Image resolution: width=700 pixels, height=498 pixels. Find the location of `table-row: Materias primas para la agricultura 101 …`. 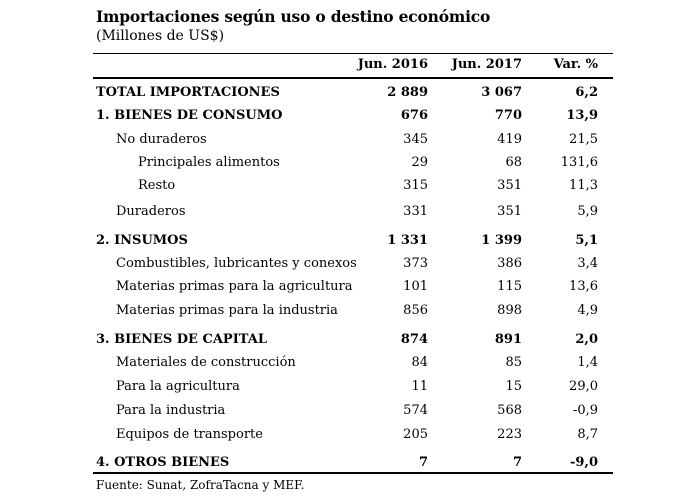

table-row: Materias primas para la agricultura 101 … is located at coordinates (353, 287).